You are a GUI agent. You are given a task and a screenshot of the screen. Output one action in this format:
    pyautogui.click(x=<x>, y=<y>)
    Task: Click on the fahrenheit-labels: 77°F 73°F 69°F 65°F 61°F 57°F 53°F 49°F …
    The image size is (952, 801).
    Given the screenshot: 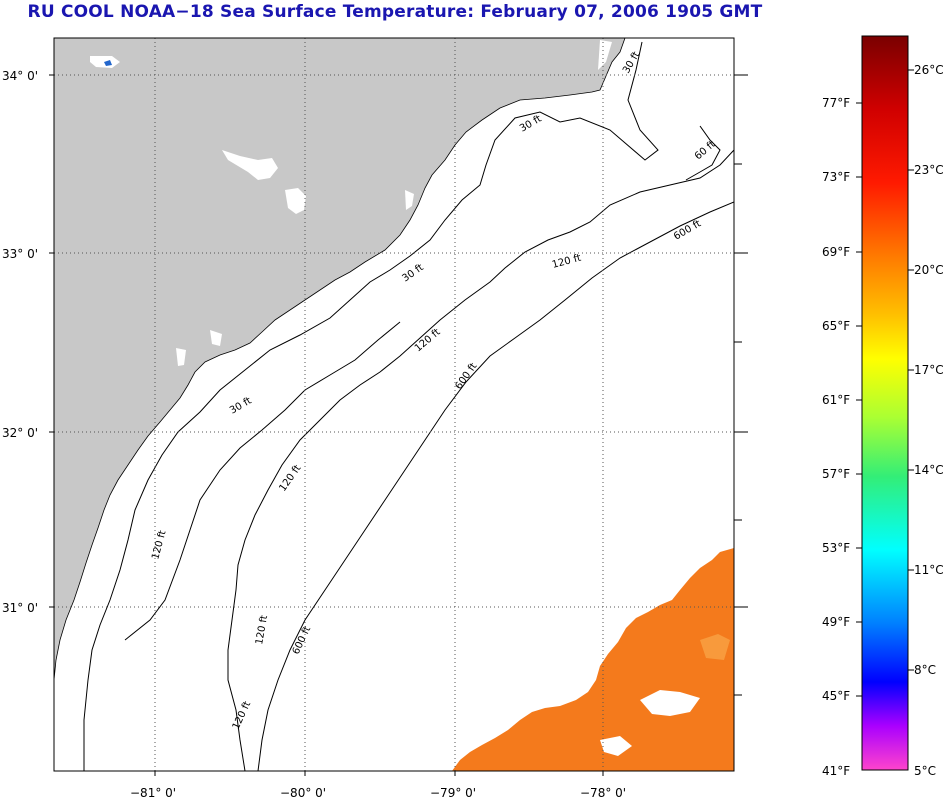 What is the action you would take?
    pyautogui.click(x=836, y=437)
    